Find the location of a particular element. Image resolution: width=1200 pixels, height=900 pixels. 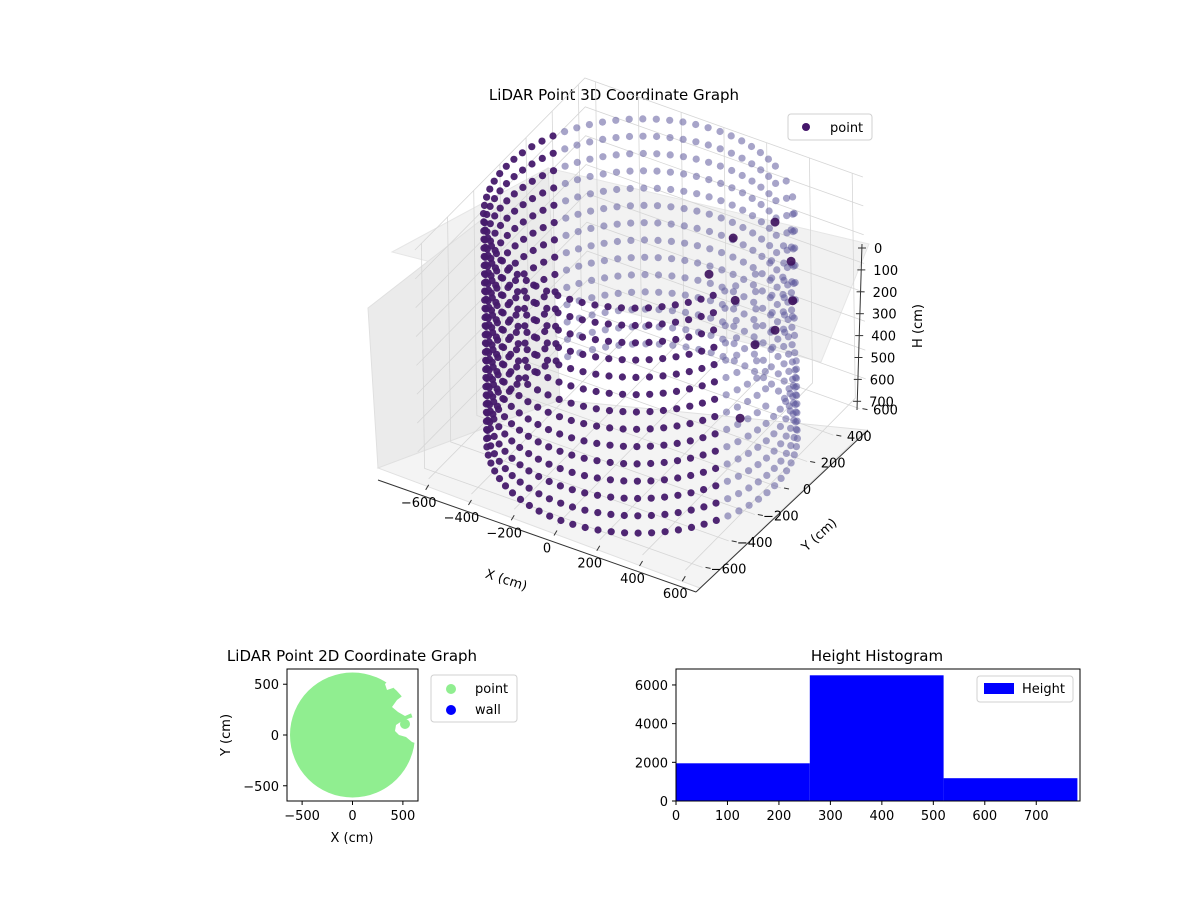

x-axis-label: X (cm) is located at coordinates (506, 581).